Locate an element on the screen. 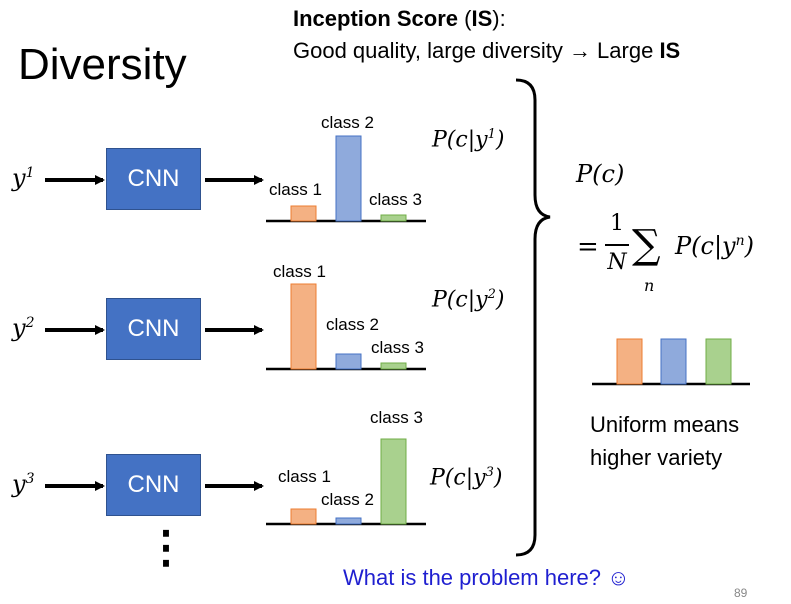  input-y2-sup: 2 is located at coordinates (30, 323).